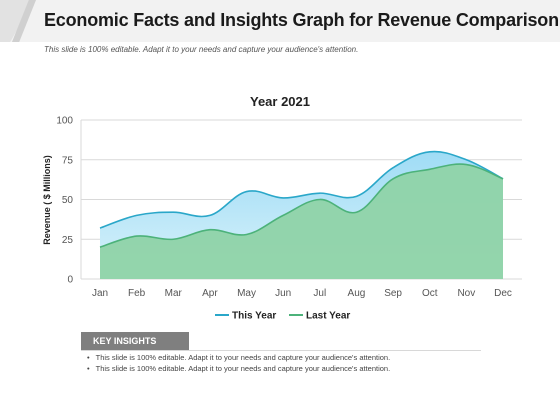 This screenshot has height=420, width=560. What do you see at coordinates (70, 280) in the screenshot?
I see `y-tick-label: 0` at bounding box center [70, 280].